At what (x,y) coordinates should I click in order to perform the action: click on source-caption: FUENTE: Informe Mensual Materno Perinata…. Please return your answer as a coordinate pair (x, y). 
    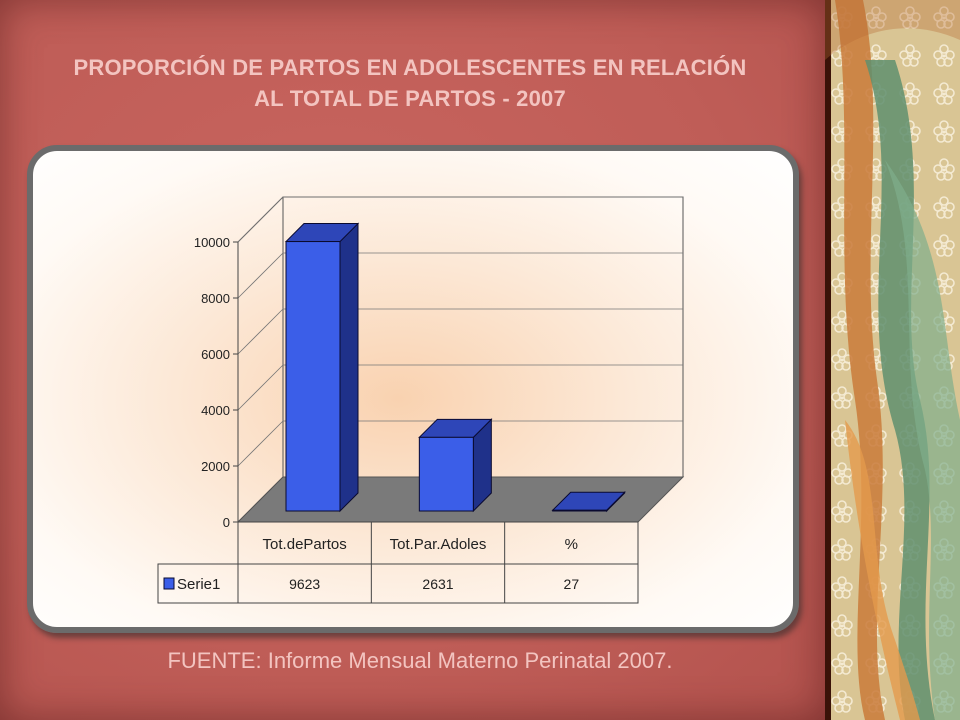
    Looking at the image, I should click on (420, 660).